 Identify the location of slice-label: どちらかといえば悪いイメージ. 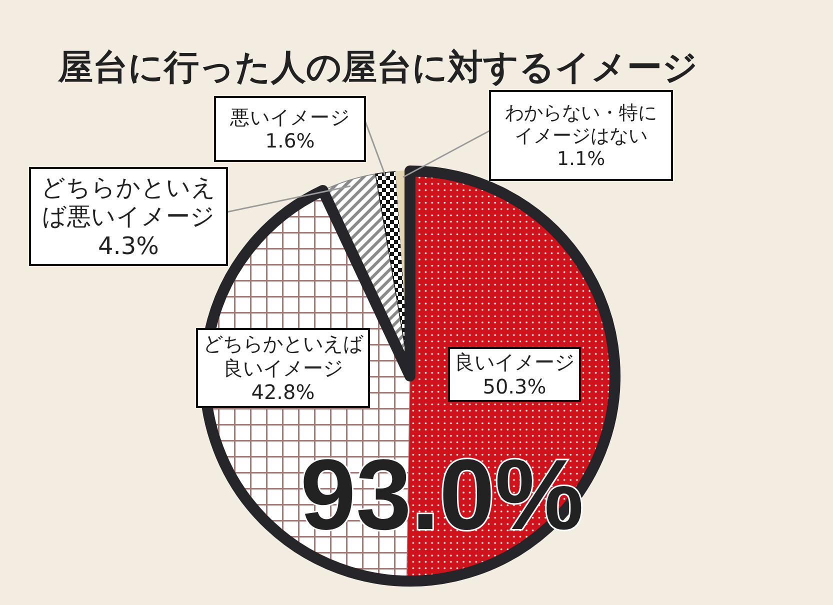
(128, 202).